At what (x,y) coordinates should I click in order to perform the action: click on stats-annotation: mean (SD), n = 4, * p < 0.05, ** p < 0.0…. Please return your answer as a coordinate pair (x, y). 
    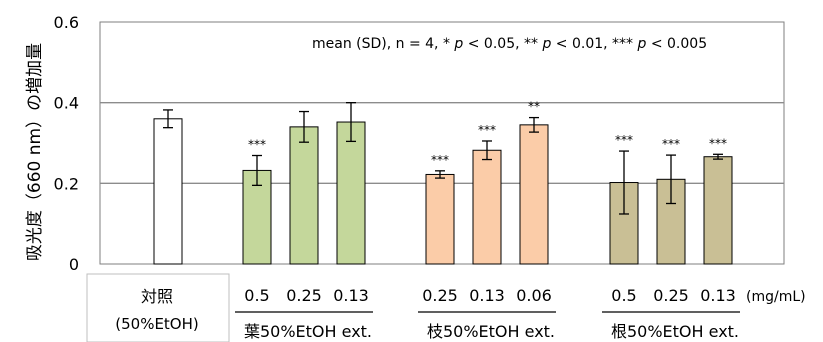
    Looking at the image, I should click on (509, 44).